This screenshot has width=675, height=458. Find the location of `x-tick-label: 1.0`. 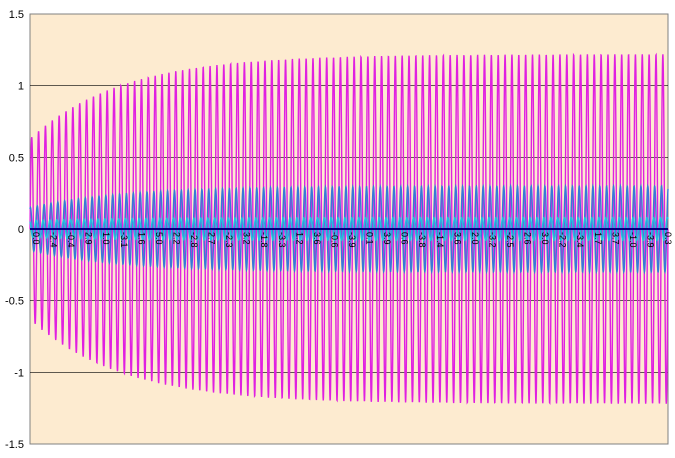

x-tick-label: 1.0 is located at coordinates (106, 238).